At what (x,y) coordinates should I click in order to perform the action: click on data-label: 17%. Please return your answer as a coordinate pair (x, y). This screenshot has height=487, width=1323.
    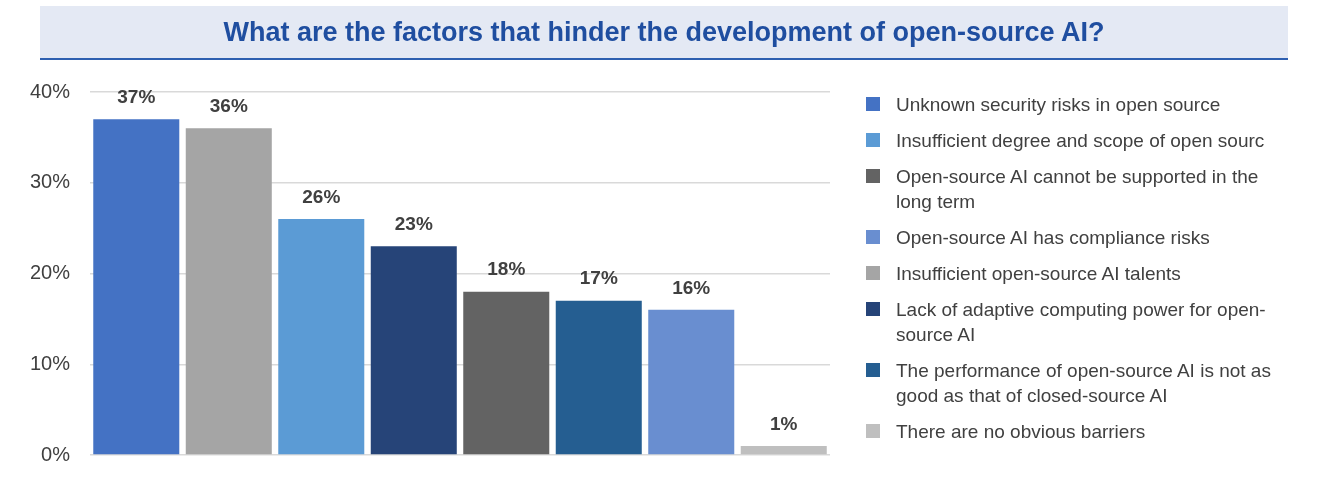
    Looking at the image, I should click on (598, 278).